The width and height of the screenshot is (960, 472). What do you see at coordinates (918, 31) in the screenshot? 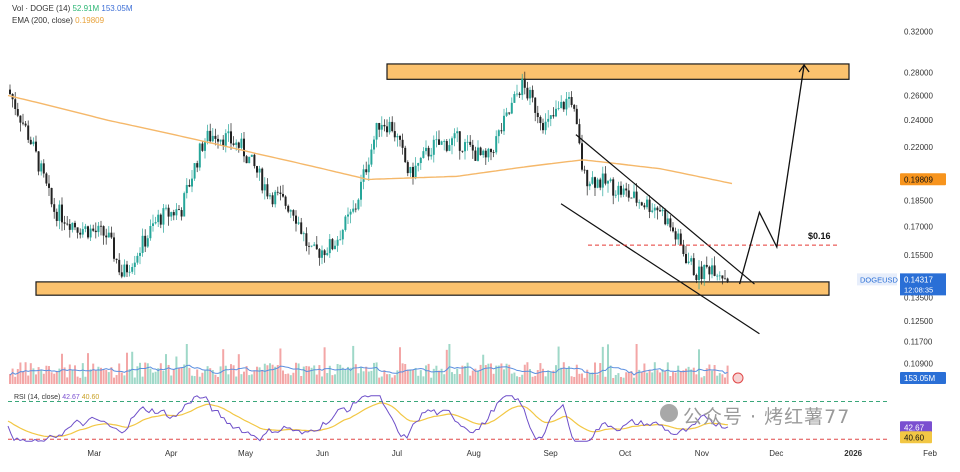
I see `price-tick-label: 0.32000` at bounding box center [918, 31].